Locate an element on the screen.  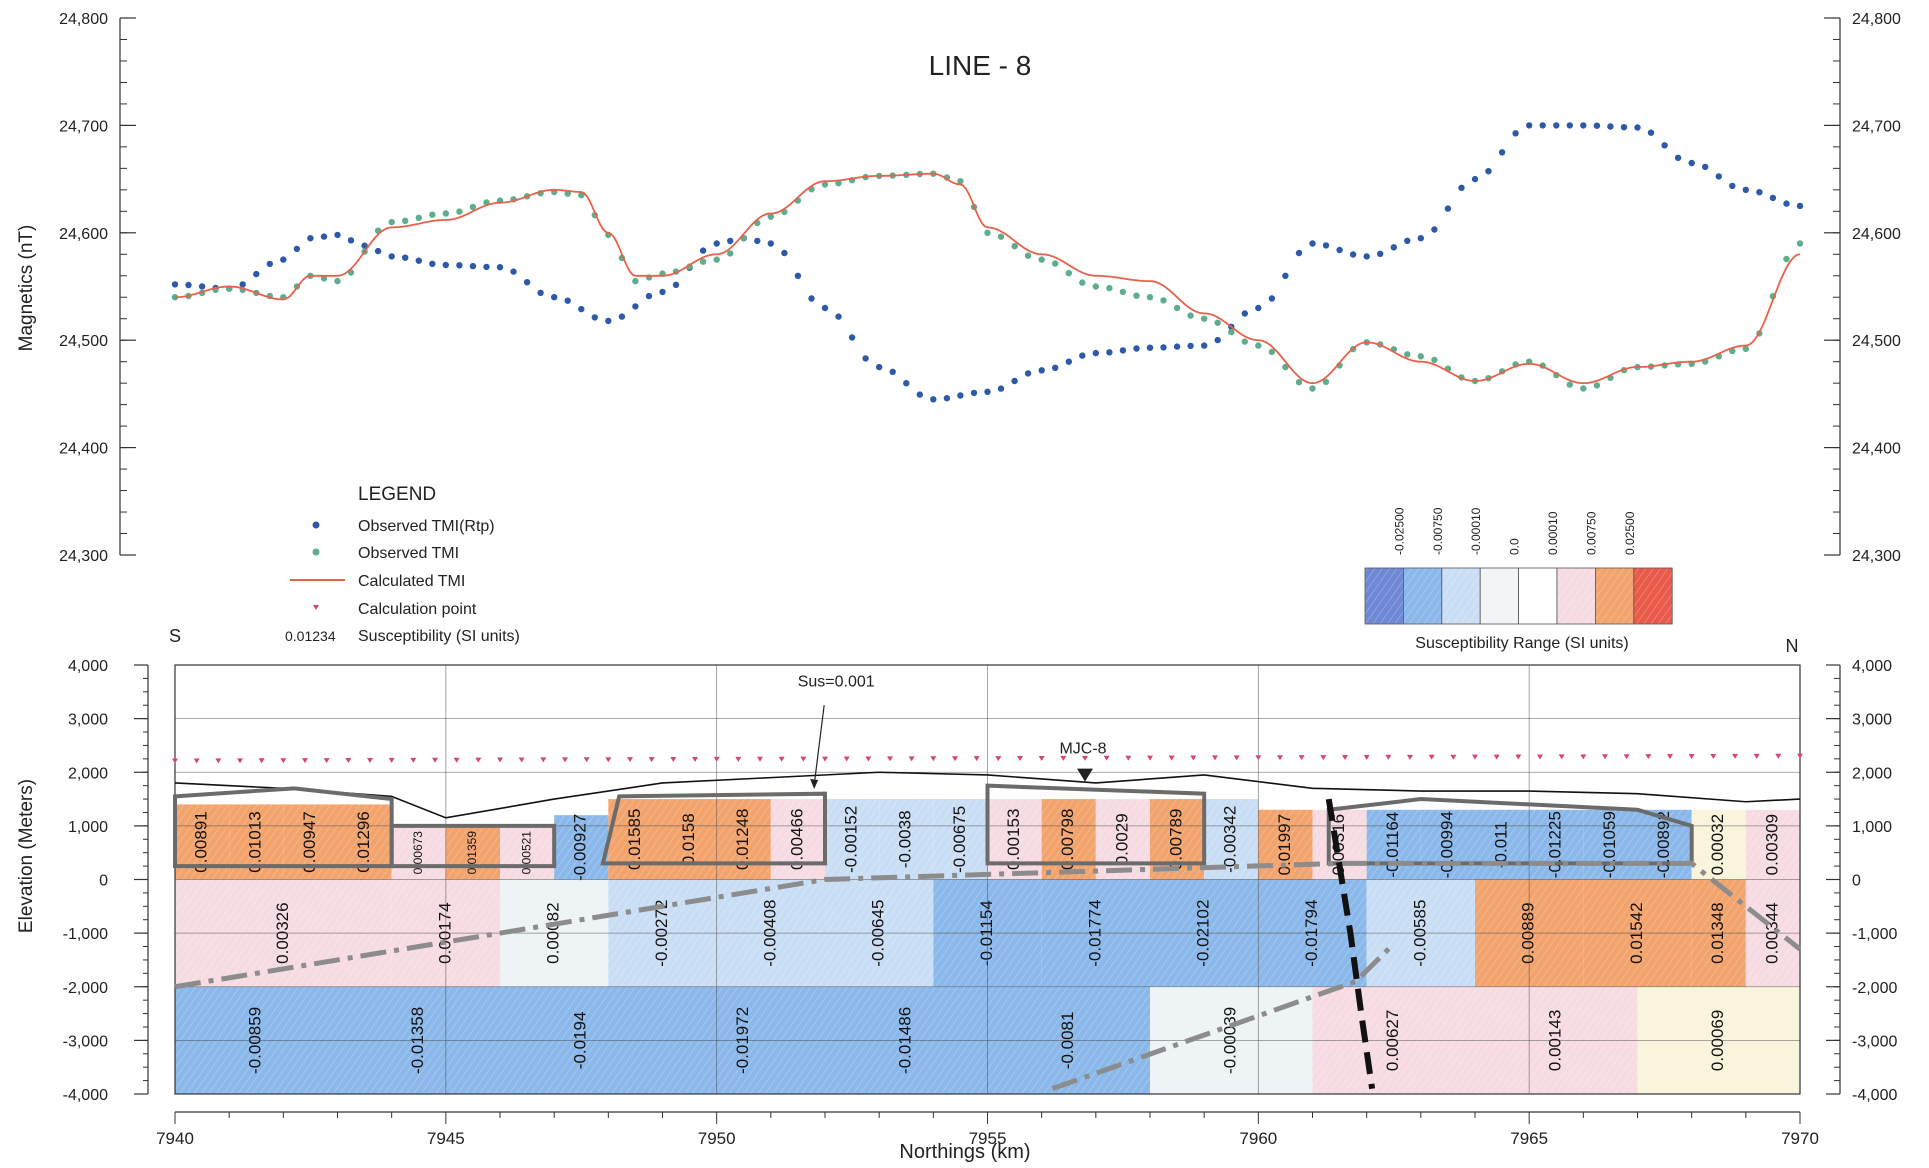
y-tick-label-right: 24,700 is located at coordinates (1876, 126).